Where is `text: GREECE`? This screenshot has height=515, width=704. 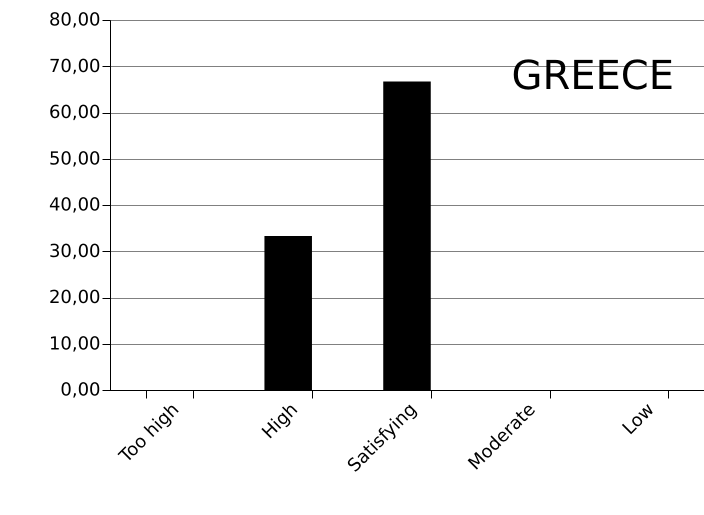 text: GREECE is located at coordinates (592, 76).